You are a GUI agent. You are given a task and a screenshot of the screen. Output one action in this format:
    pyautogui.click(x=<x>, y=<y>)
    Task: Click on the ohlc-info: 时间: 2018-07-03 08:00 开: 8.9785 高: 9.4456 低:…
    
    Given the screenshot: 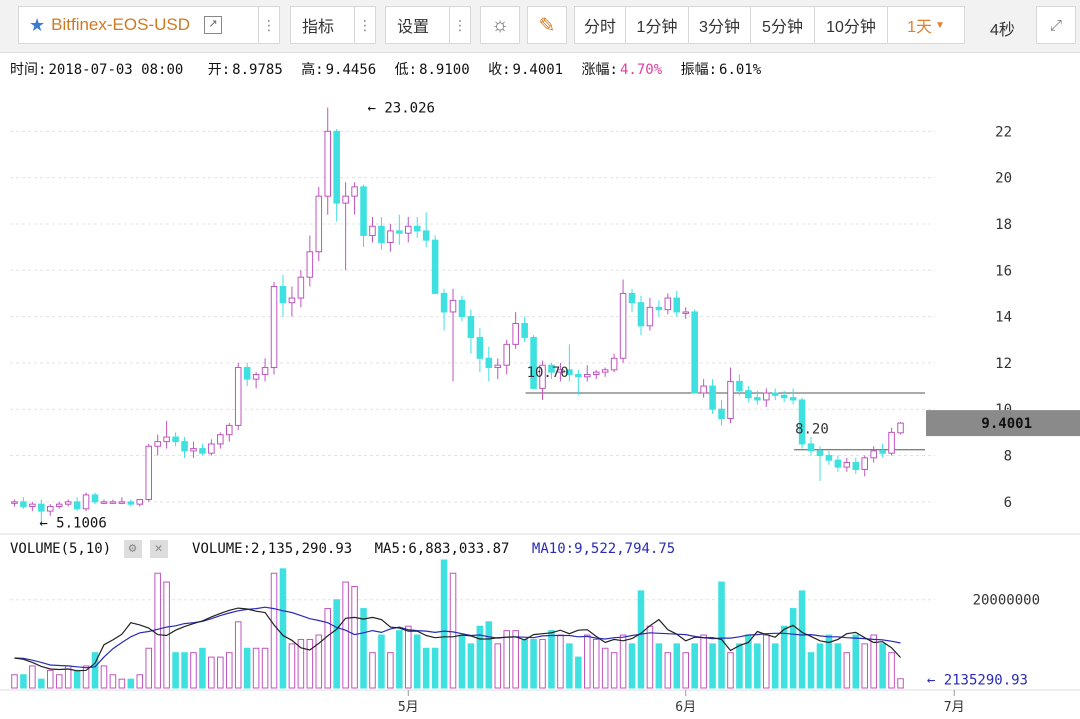 What is the action you would take?
    pyautogui.click(x=386, y=69)
    